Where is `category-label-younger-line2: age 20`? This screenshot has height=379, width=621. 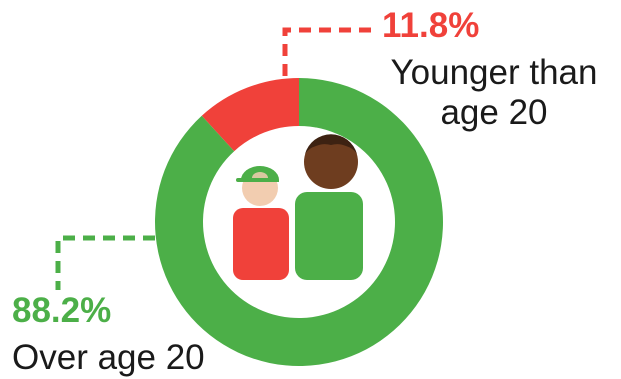
category-label-younger-line2: age 20 is located at coordinates (494, 112).